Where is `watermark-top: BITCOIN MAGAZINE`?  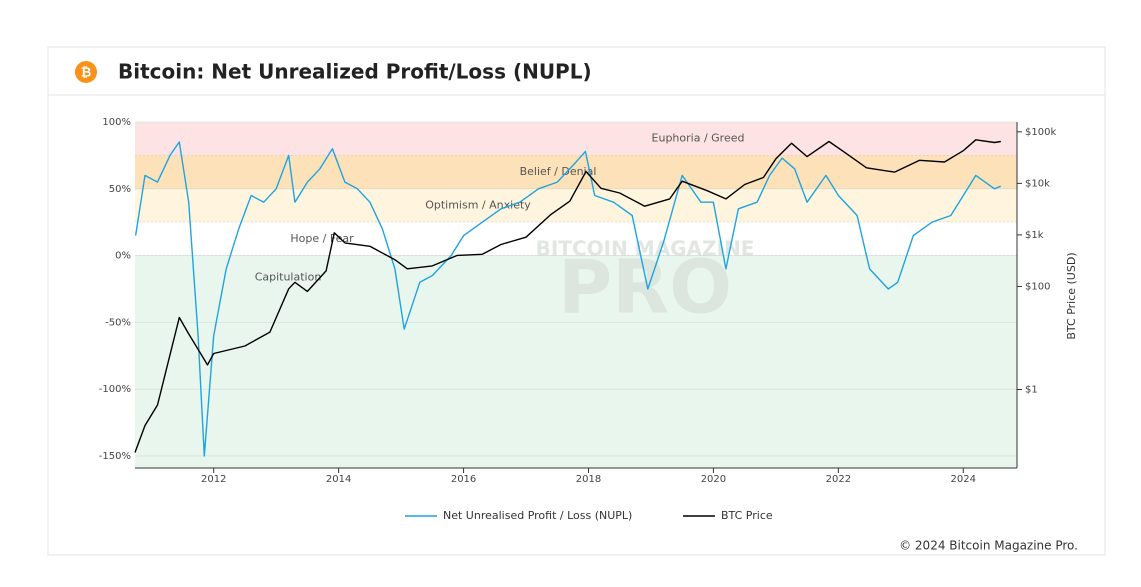 watermark-top: BITCOIN MAGAZINE is located at coordinates (645, 249).